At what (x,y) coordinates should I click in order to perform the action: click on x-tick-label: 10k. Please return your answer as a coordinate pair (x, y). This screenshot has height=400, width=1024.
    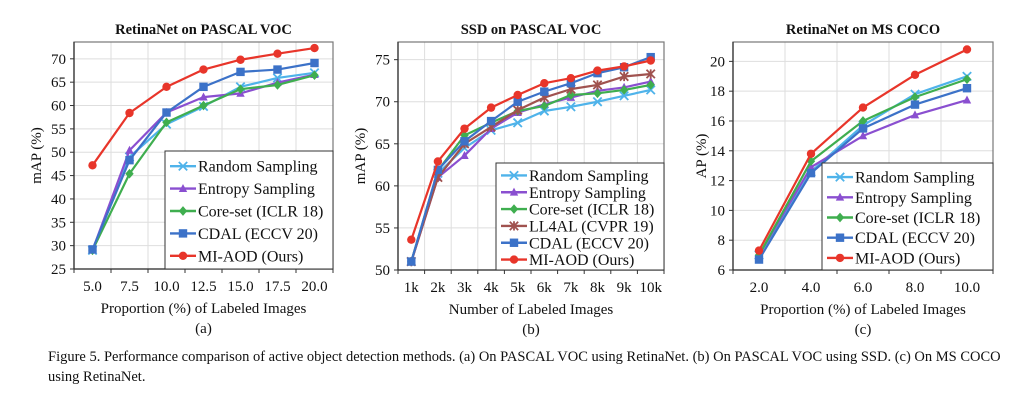
    Looking at the image, I should click on (650, 288).